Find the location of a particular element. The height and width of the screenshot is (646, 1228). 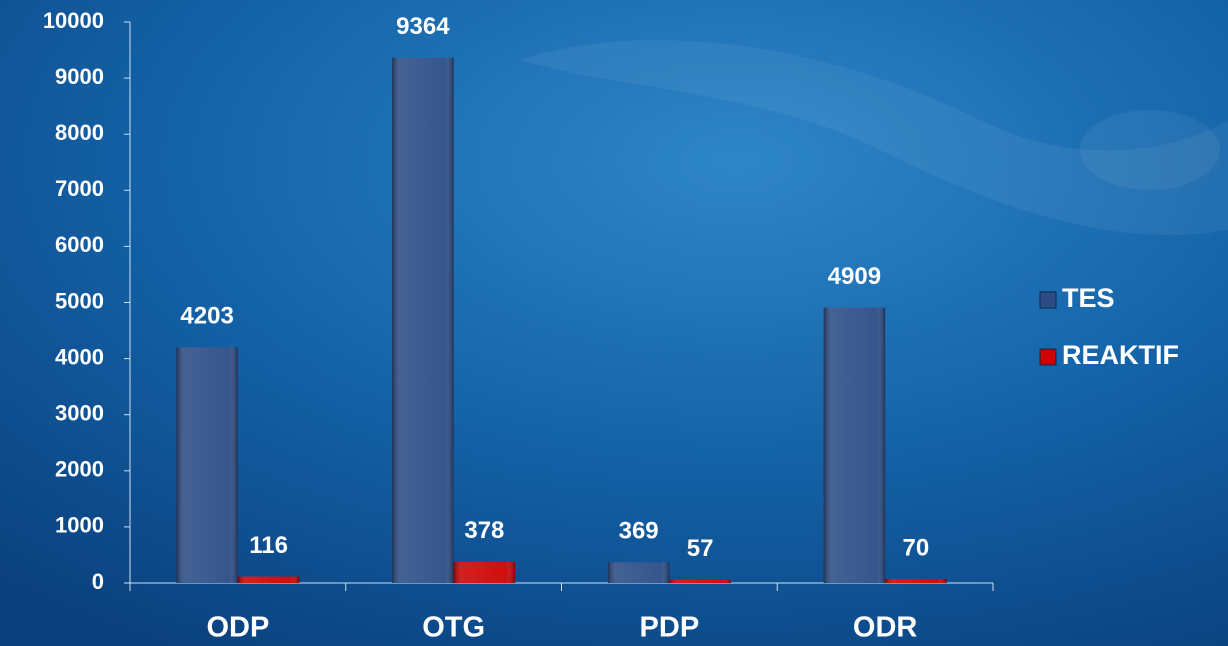

y-tick-label: 7000 is located at coordinates (79, 188).